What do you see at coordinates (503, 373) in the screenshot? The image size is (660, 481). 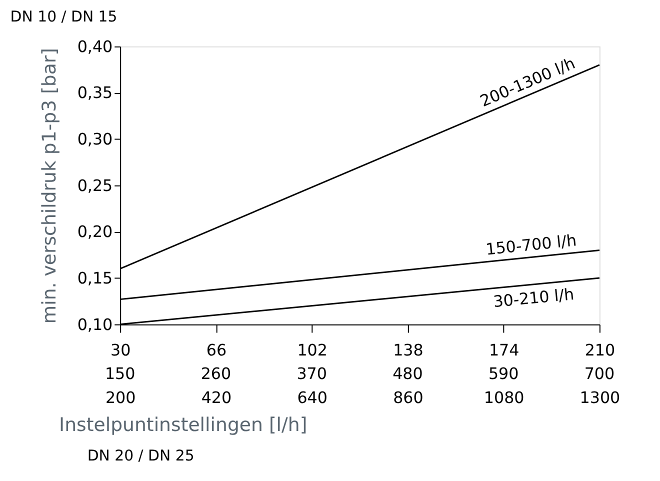 I see `text: 590` at bounding box center [503, 373].